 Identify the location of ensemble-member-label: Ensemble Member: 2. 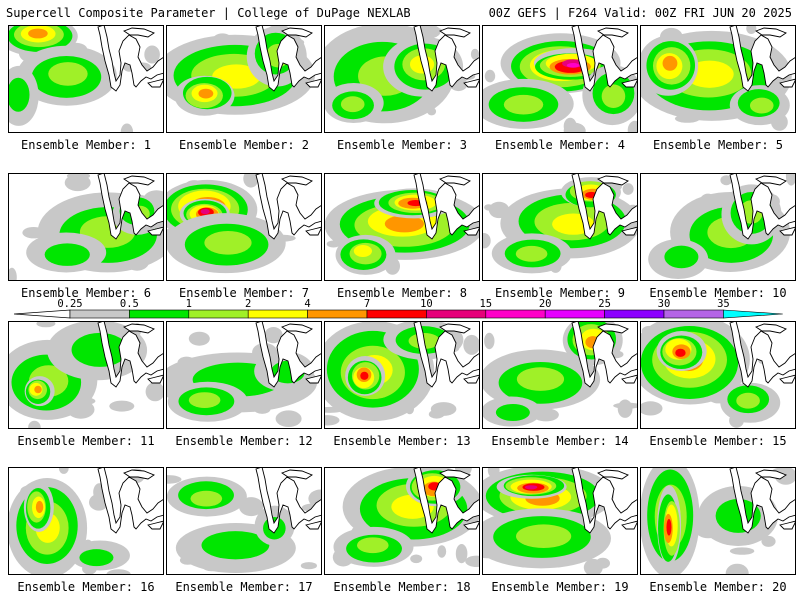
(244, 145).